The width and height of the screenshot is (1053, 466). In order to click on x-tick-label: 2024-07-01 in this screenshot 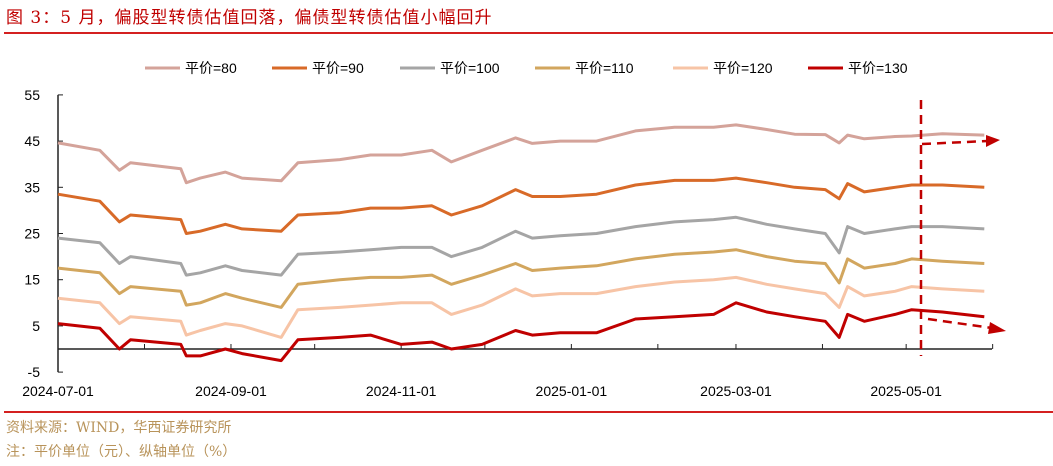, I will do `click(58, 391)`.